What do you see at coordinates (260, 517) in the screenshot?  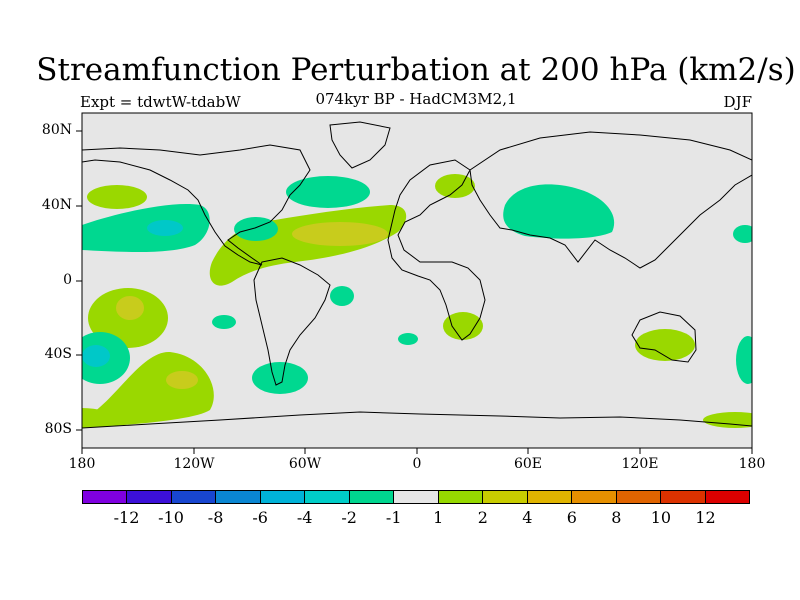 I see `colorbar-label: -6` at bounding box center [260, 517].